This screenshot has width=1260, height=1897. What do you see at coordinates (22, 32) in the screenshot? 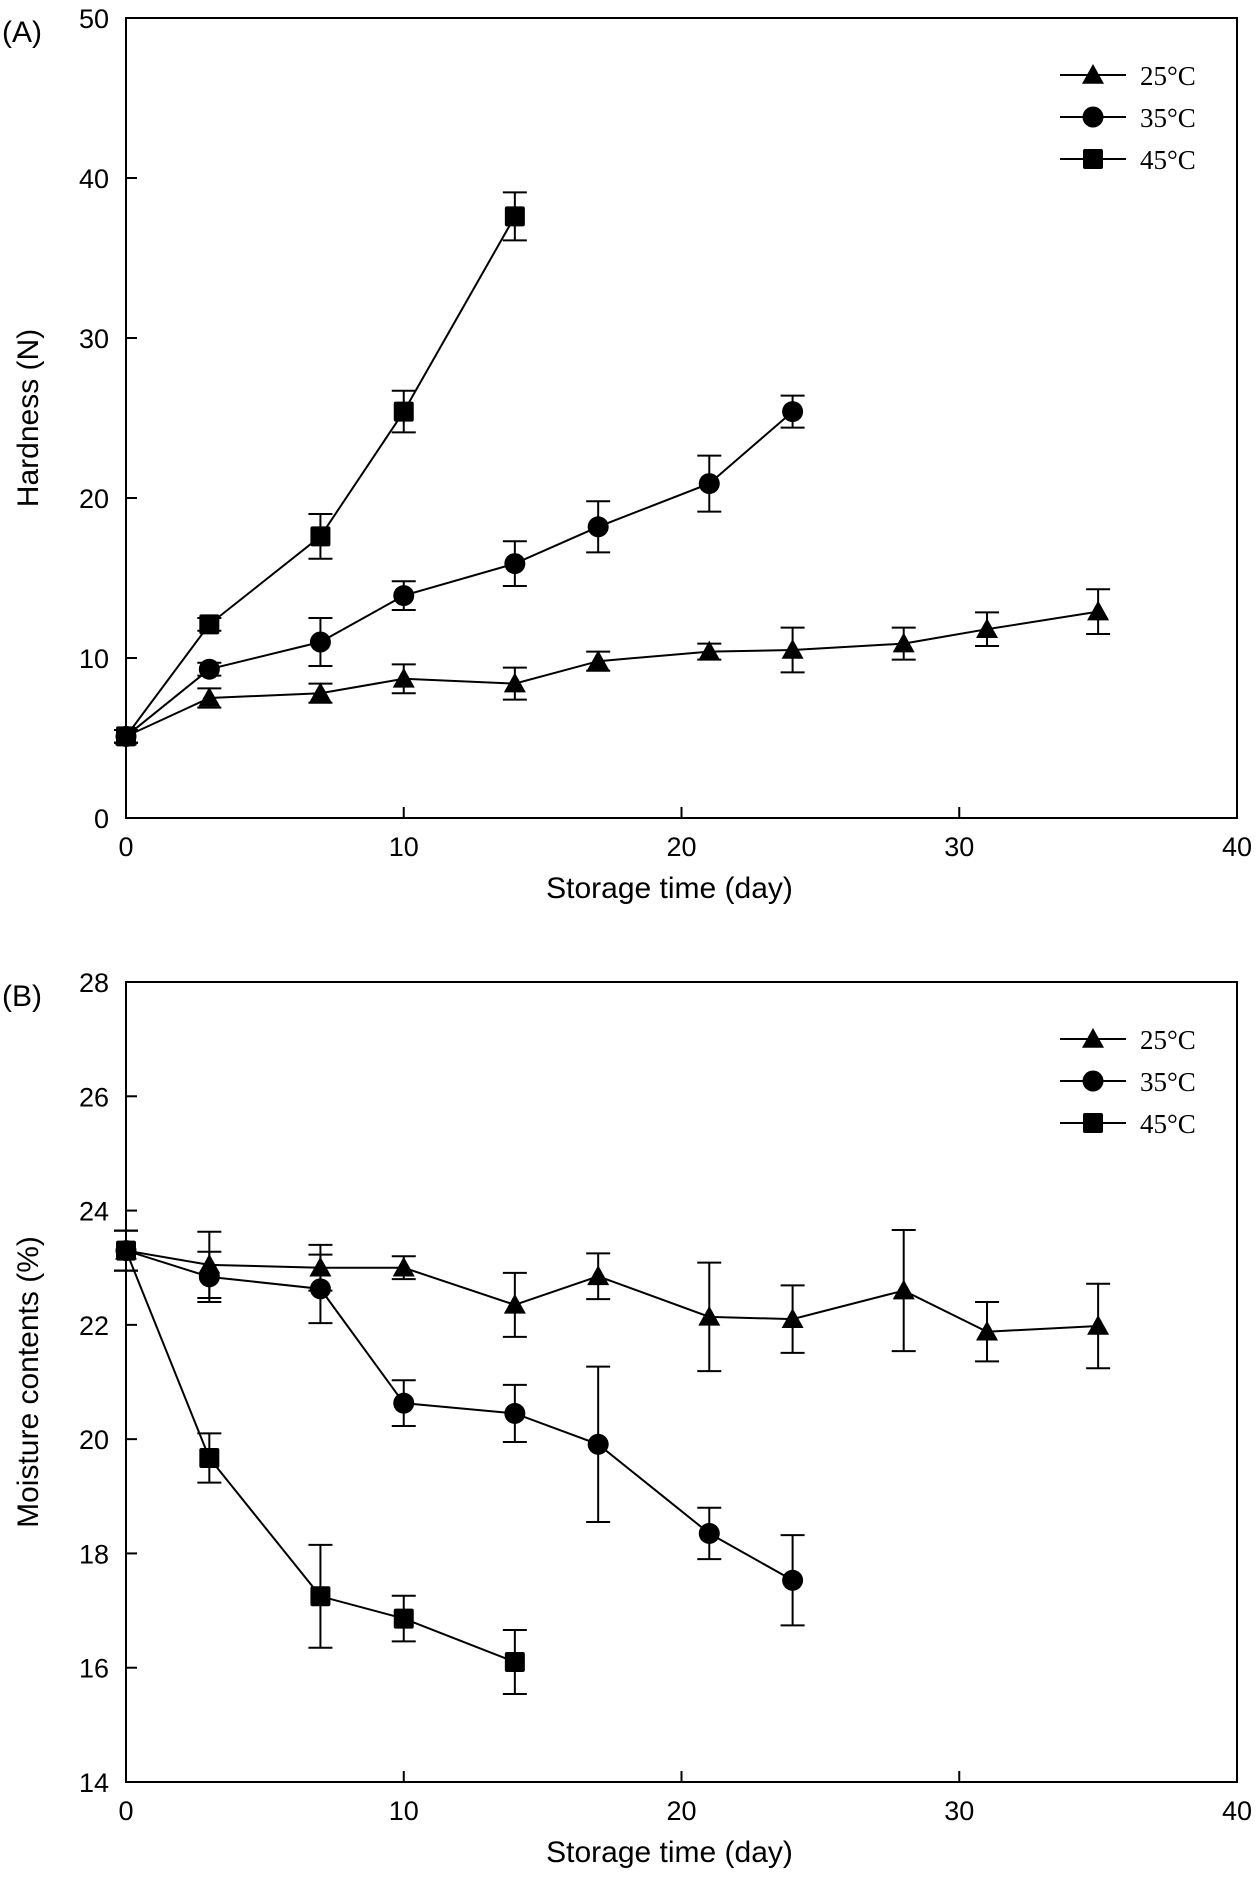
I see `panel-label: (A)` at bounding box center [22, 32].